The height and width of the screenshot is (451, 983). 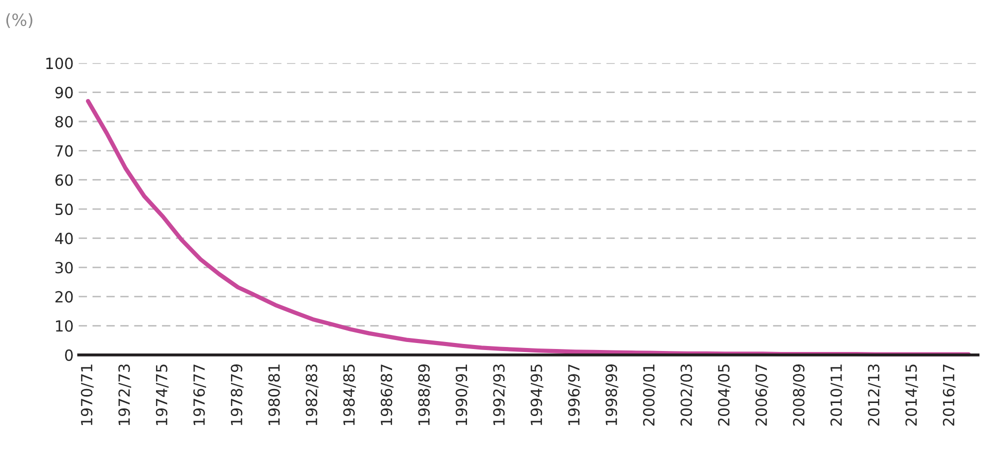 What do you see at coordinates (64, 238) in the screenshot?
I see `y-tick-label: 40` at bounding box center [64, 238].